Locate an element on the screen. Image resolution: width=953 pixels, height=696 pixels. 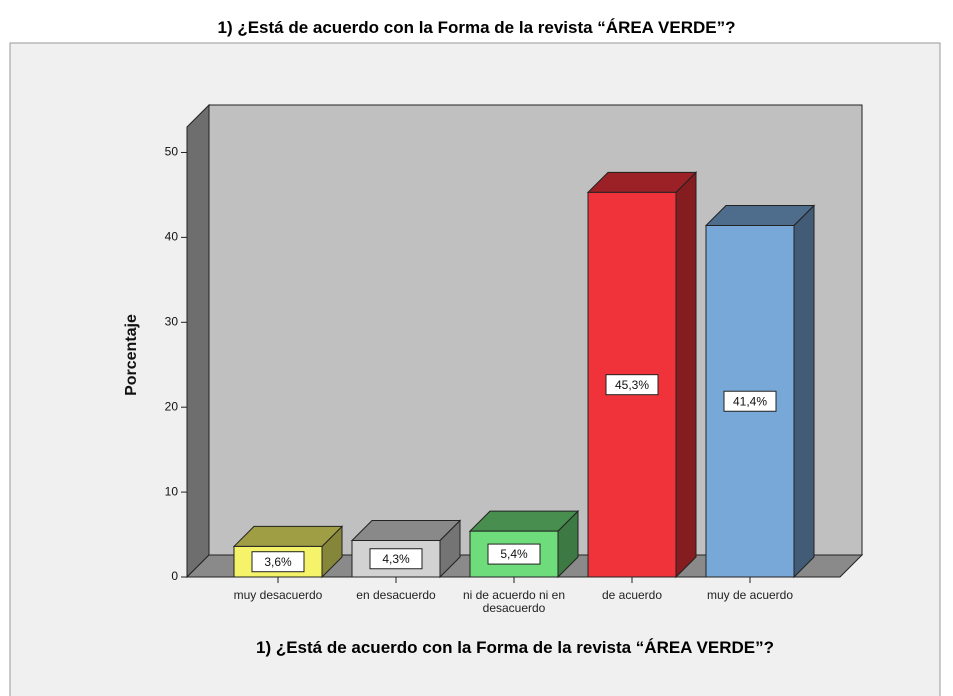
x-tick-label: ni de acuerdo ni en desacuerdo is located at coordinates (514, 601).